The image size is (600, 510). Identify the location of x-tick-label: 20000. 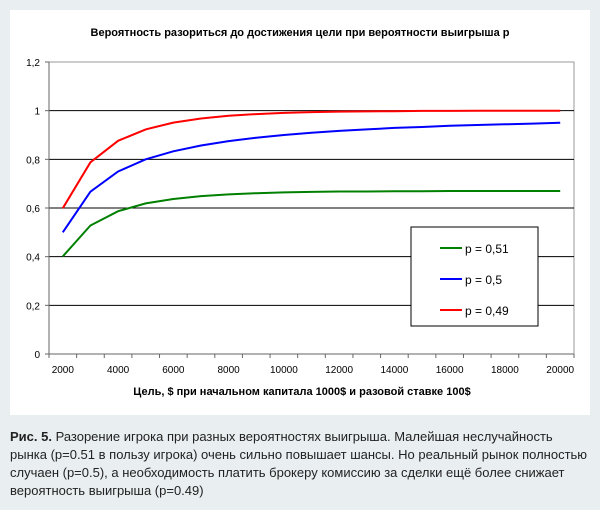
(560, 370).